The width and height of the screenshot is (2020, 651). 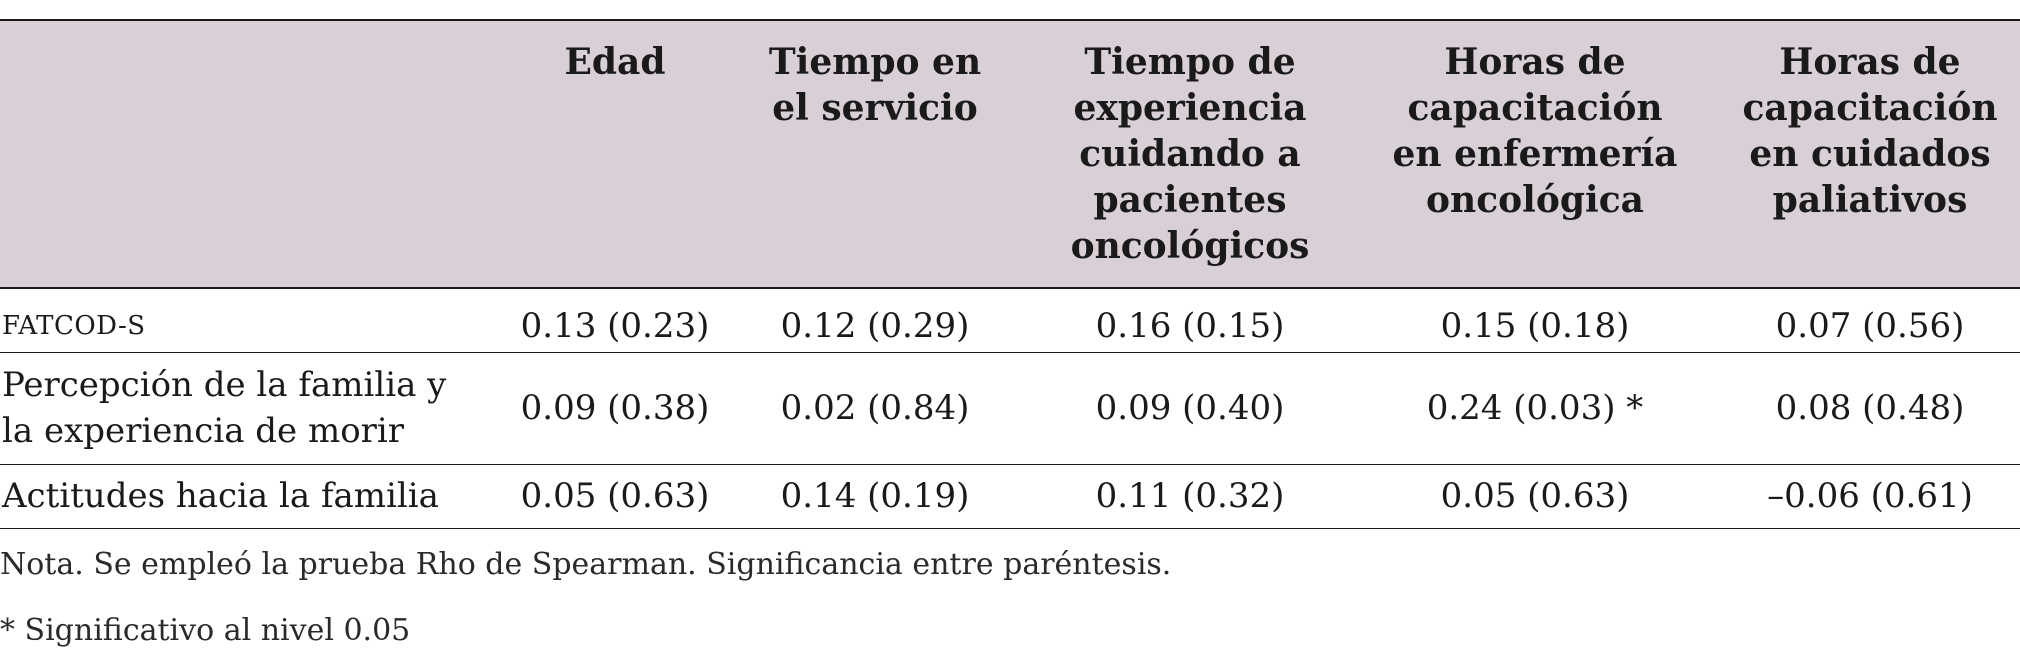 I want to click on header-line: experiencia, so click(x=1190, y=108).